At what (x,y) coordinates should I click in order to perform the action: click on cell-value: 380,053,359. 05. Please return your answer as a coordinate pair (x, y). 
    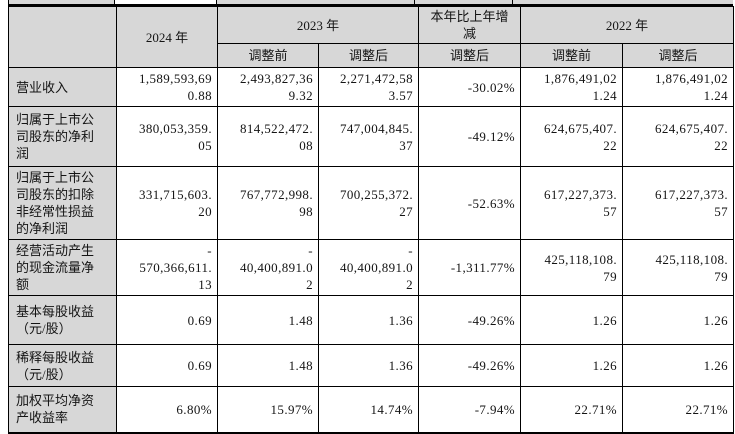
    Looking at the image, I should click on (167, 136).